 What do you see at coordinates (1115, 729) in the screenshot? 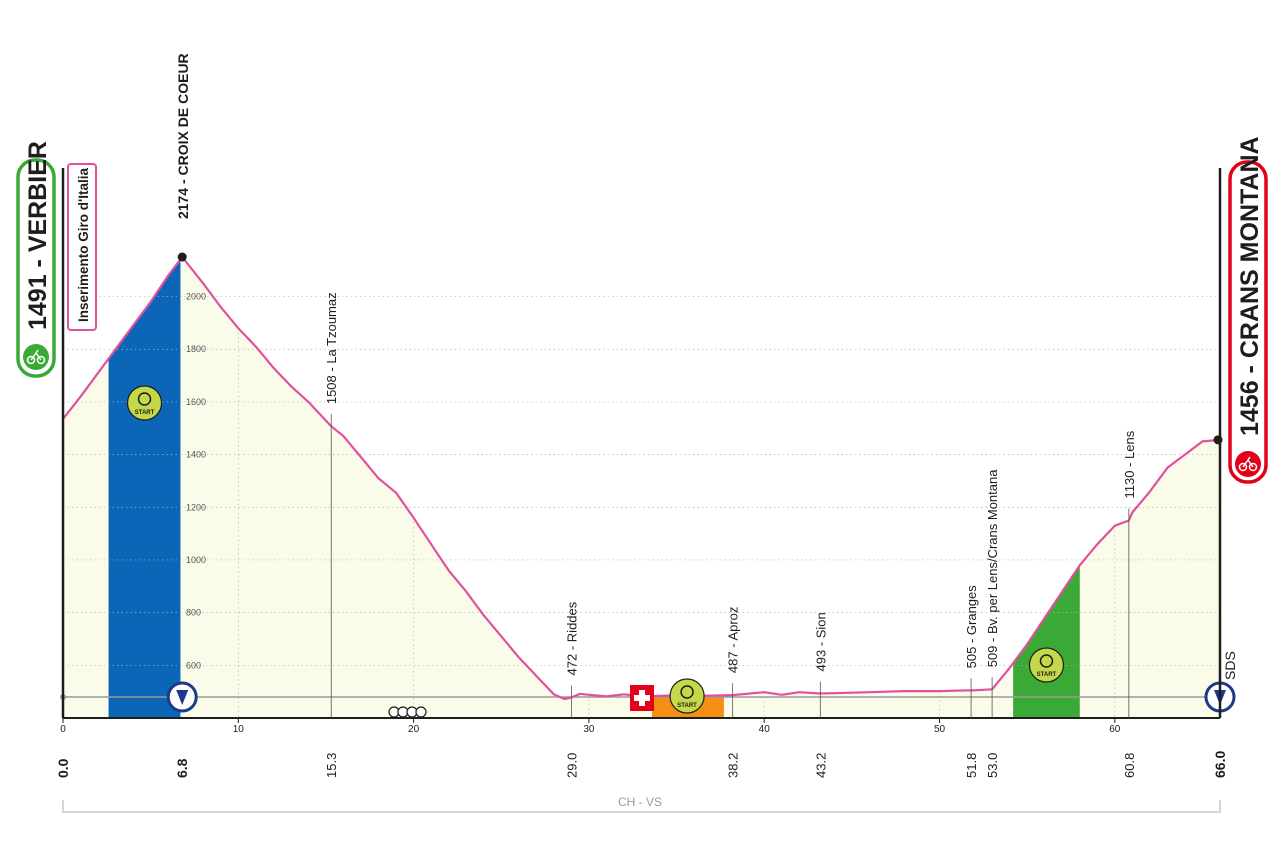
I see `x-tick-label: 60` at bounding box center [1115, 729].